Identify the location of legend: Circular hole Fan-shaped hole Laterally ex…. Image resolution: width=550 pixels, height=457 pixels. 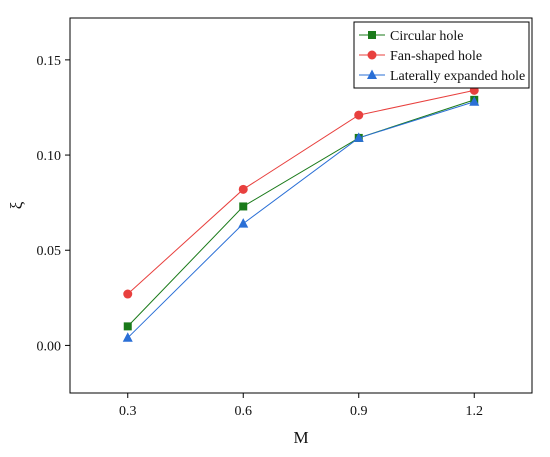
(441, 55).